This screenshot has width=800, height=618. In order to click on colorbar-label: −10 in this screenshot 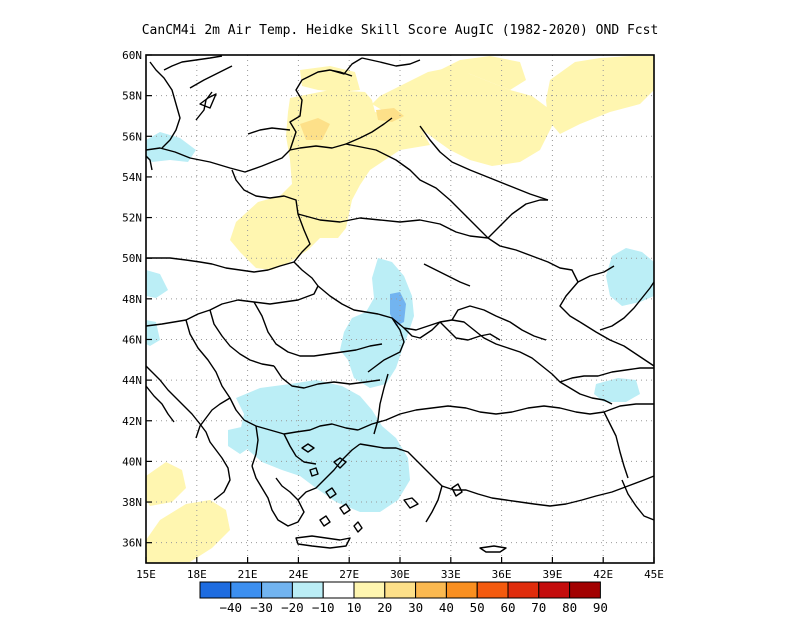, I will do `click(323, 607)`.